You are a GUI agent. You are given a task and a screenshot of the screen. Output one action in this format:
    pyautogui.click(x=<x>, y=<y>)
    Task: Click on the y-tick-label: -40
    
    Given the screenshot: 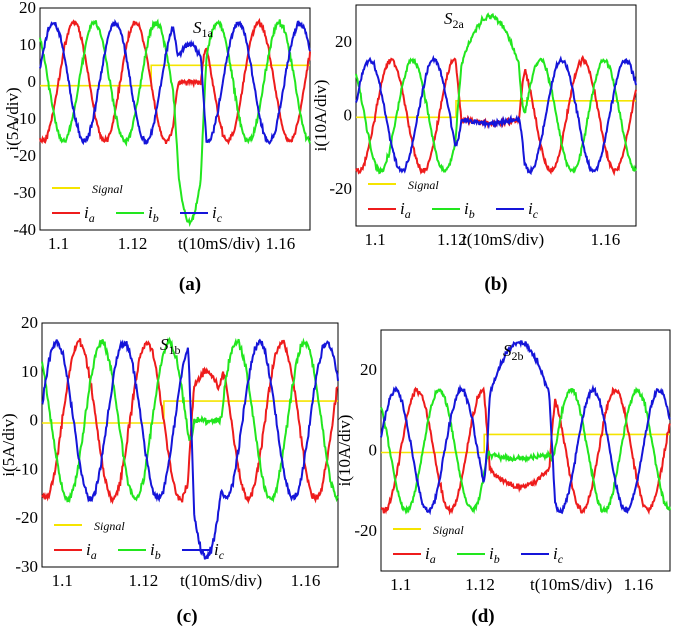 What is the action you would take?
    pyautogui.click(x=24, y=229)
    